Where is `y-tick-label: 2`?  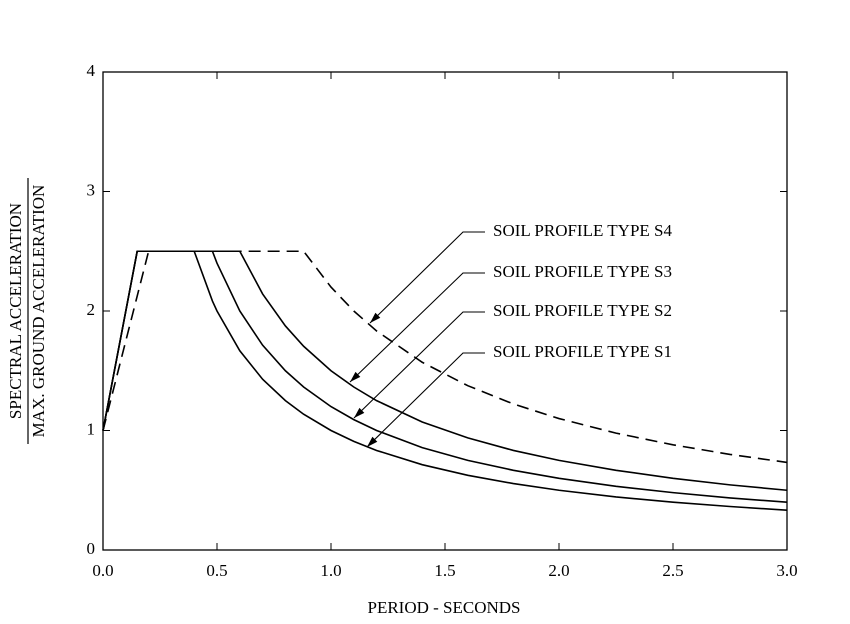 y-tick-label: 2 is located at coordinates (91, 309).